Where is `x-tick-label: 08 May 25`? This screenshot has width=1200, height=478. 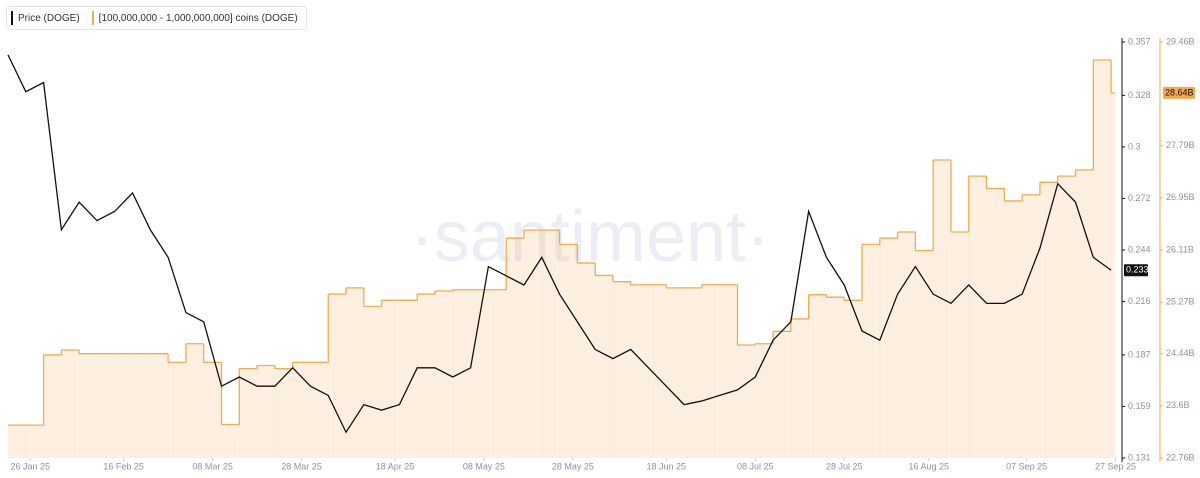 x-tick-label: 08 May 25 is located at coordinates (484, 466).